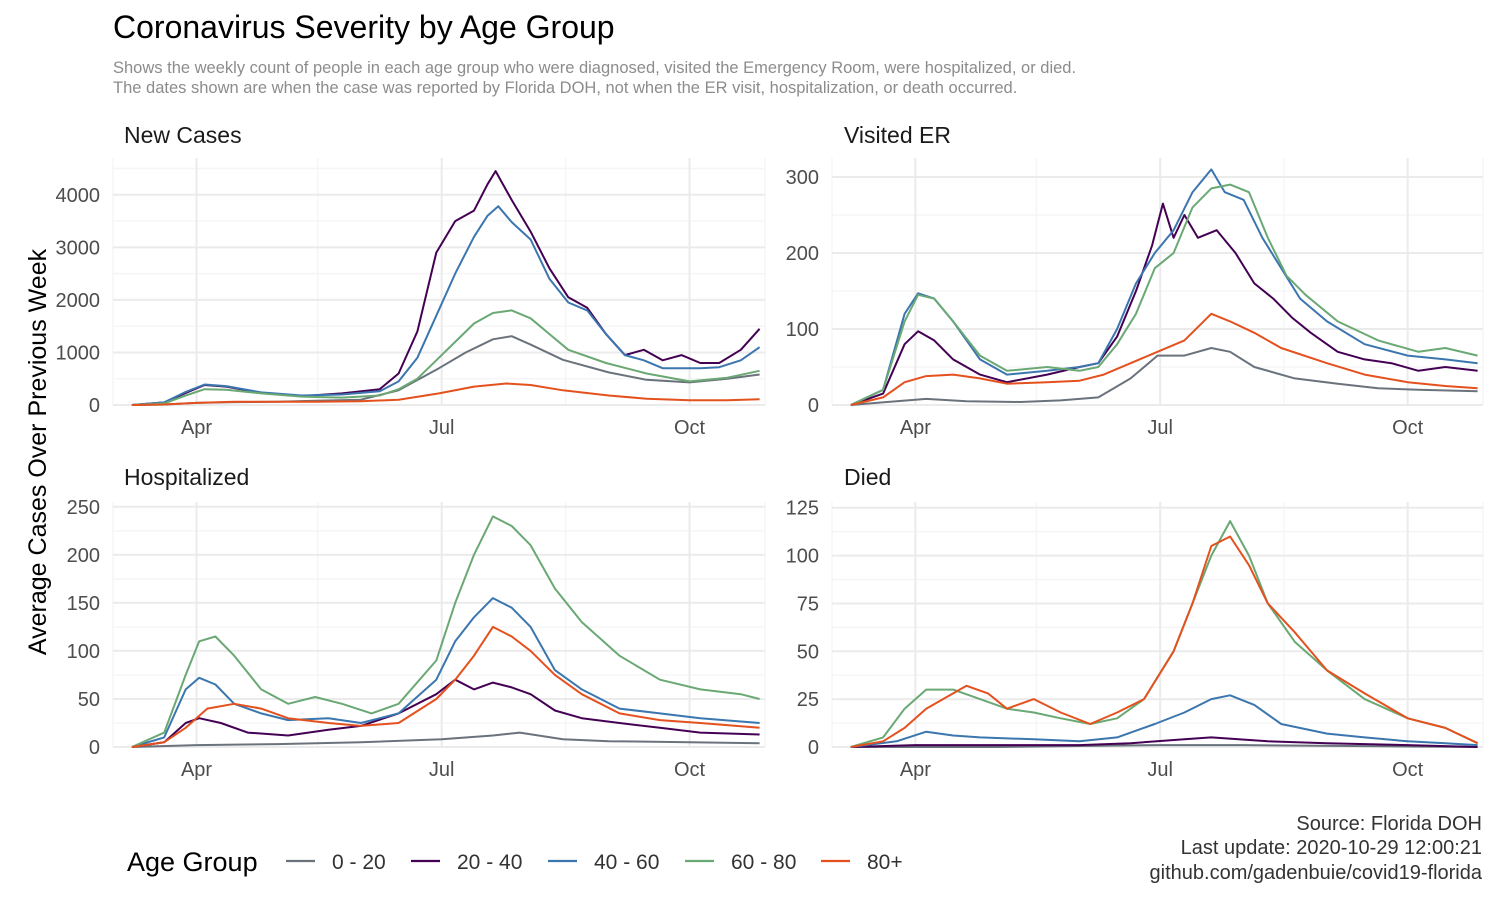 The image size is (1498, 900). I want to click on legend-label-0-20: 0 - 20, so click(359, 862).